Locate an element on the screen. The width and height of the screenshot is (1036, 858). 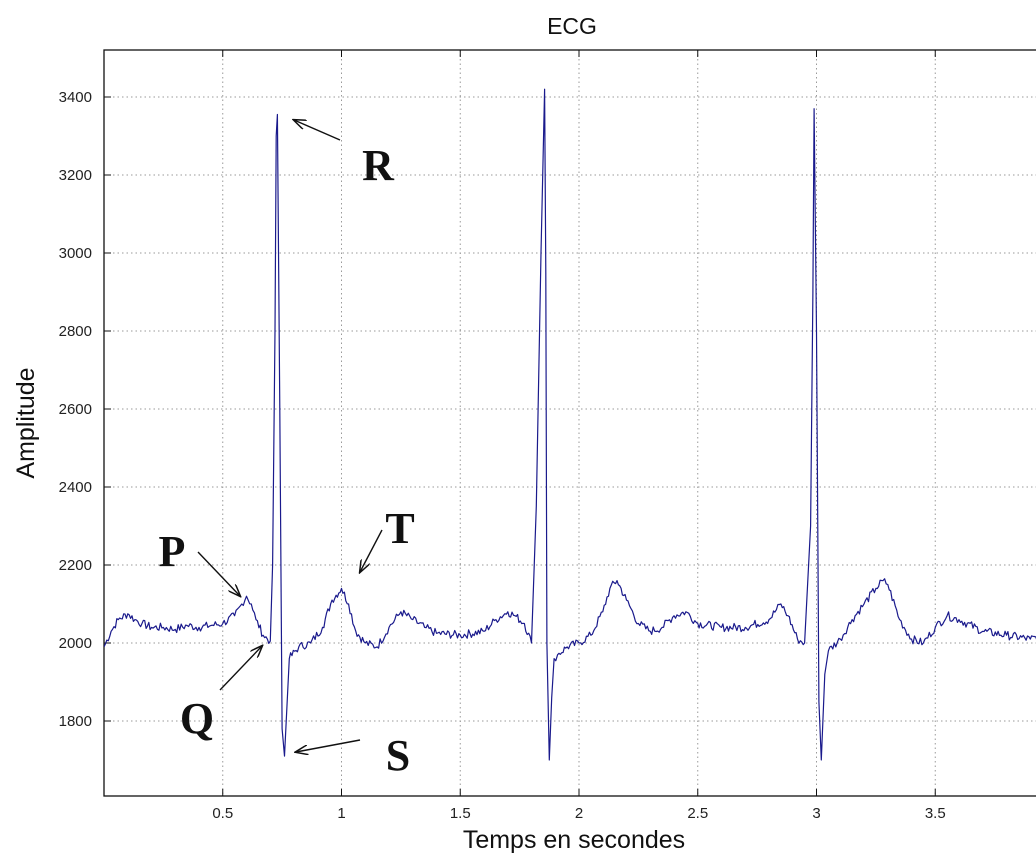
y-tick-label: 2000 is located at coordinates (75, 643).